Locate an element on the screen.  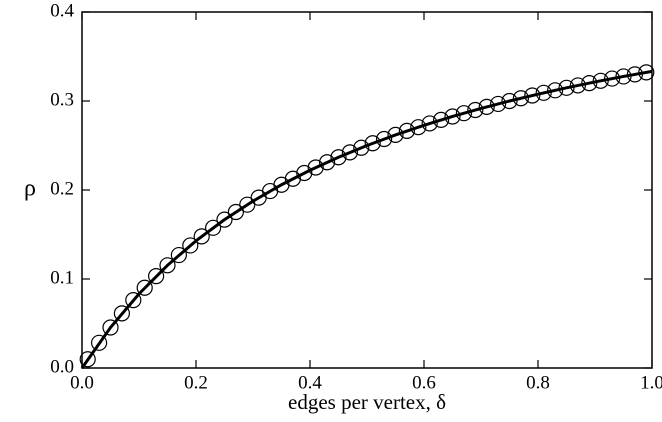
x-tick-label: 0.2 is located at coordinates (196, 382).